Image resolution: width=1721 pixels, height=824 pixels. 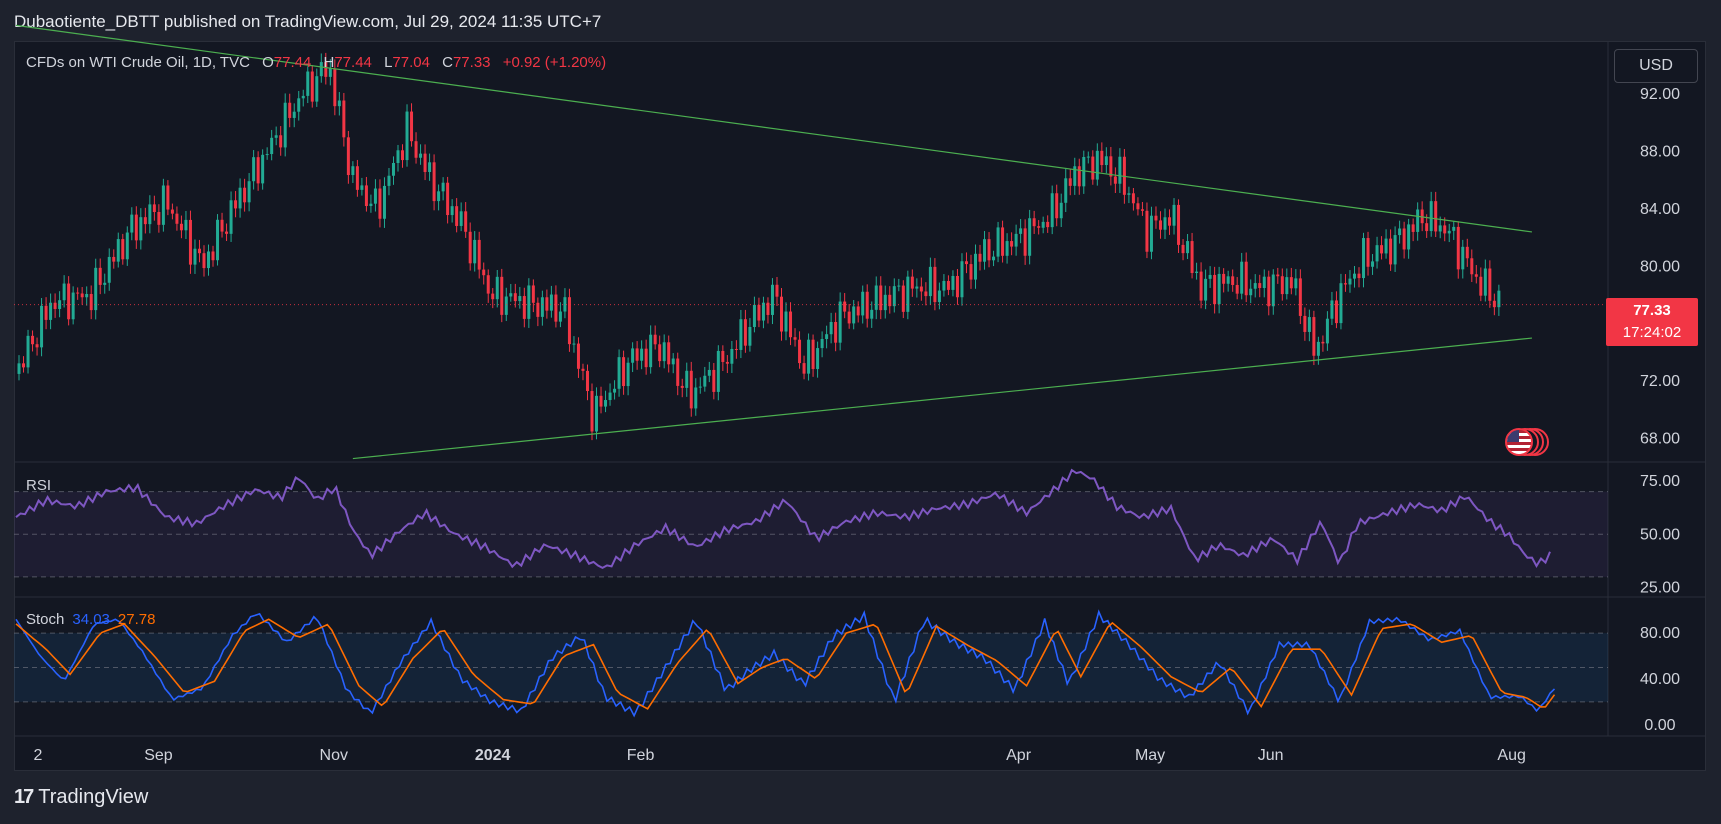 What do you see at coordinates (90, 619) in the screenshot?
I see `stoch-legend: Stoch 34.03 27.78` at bounding box center [90, 619].